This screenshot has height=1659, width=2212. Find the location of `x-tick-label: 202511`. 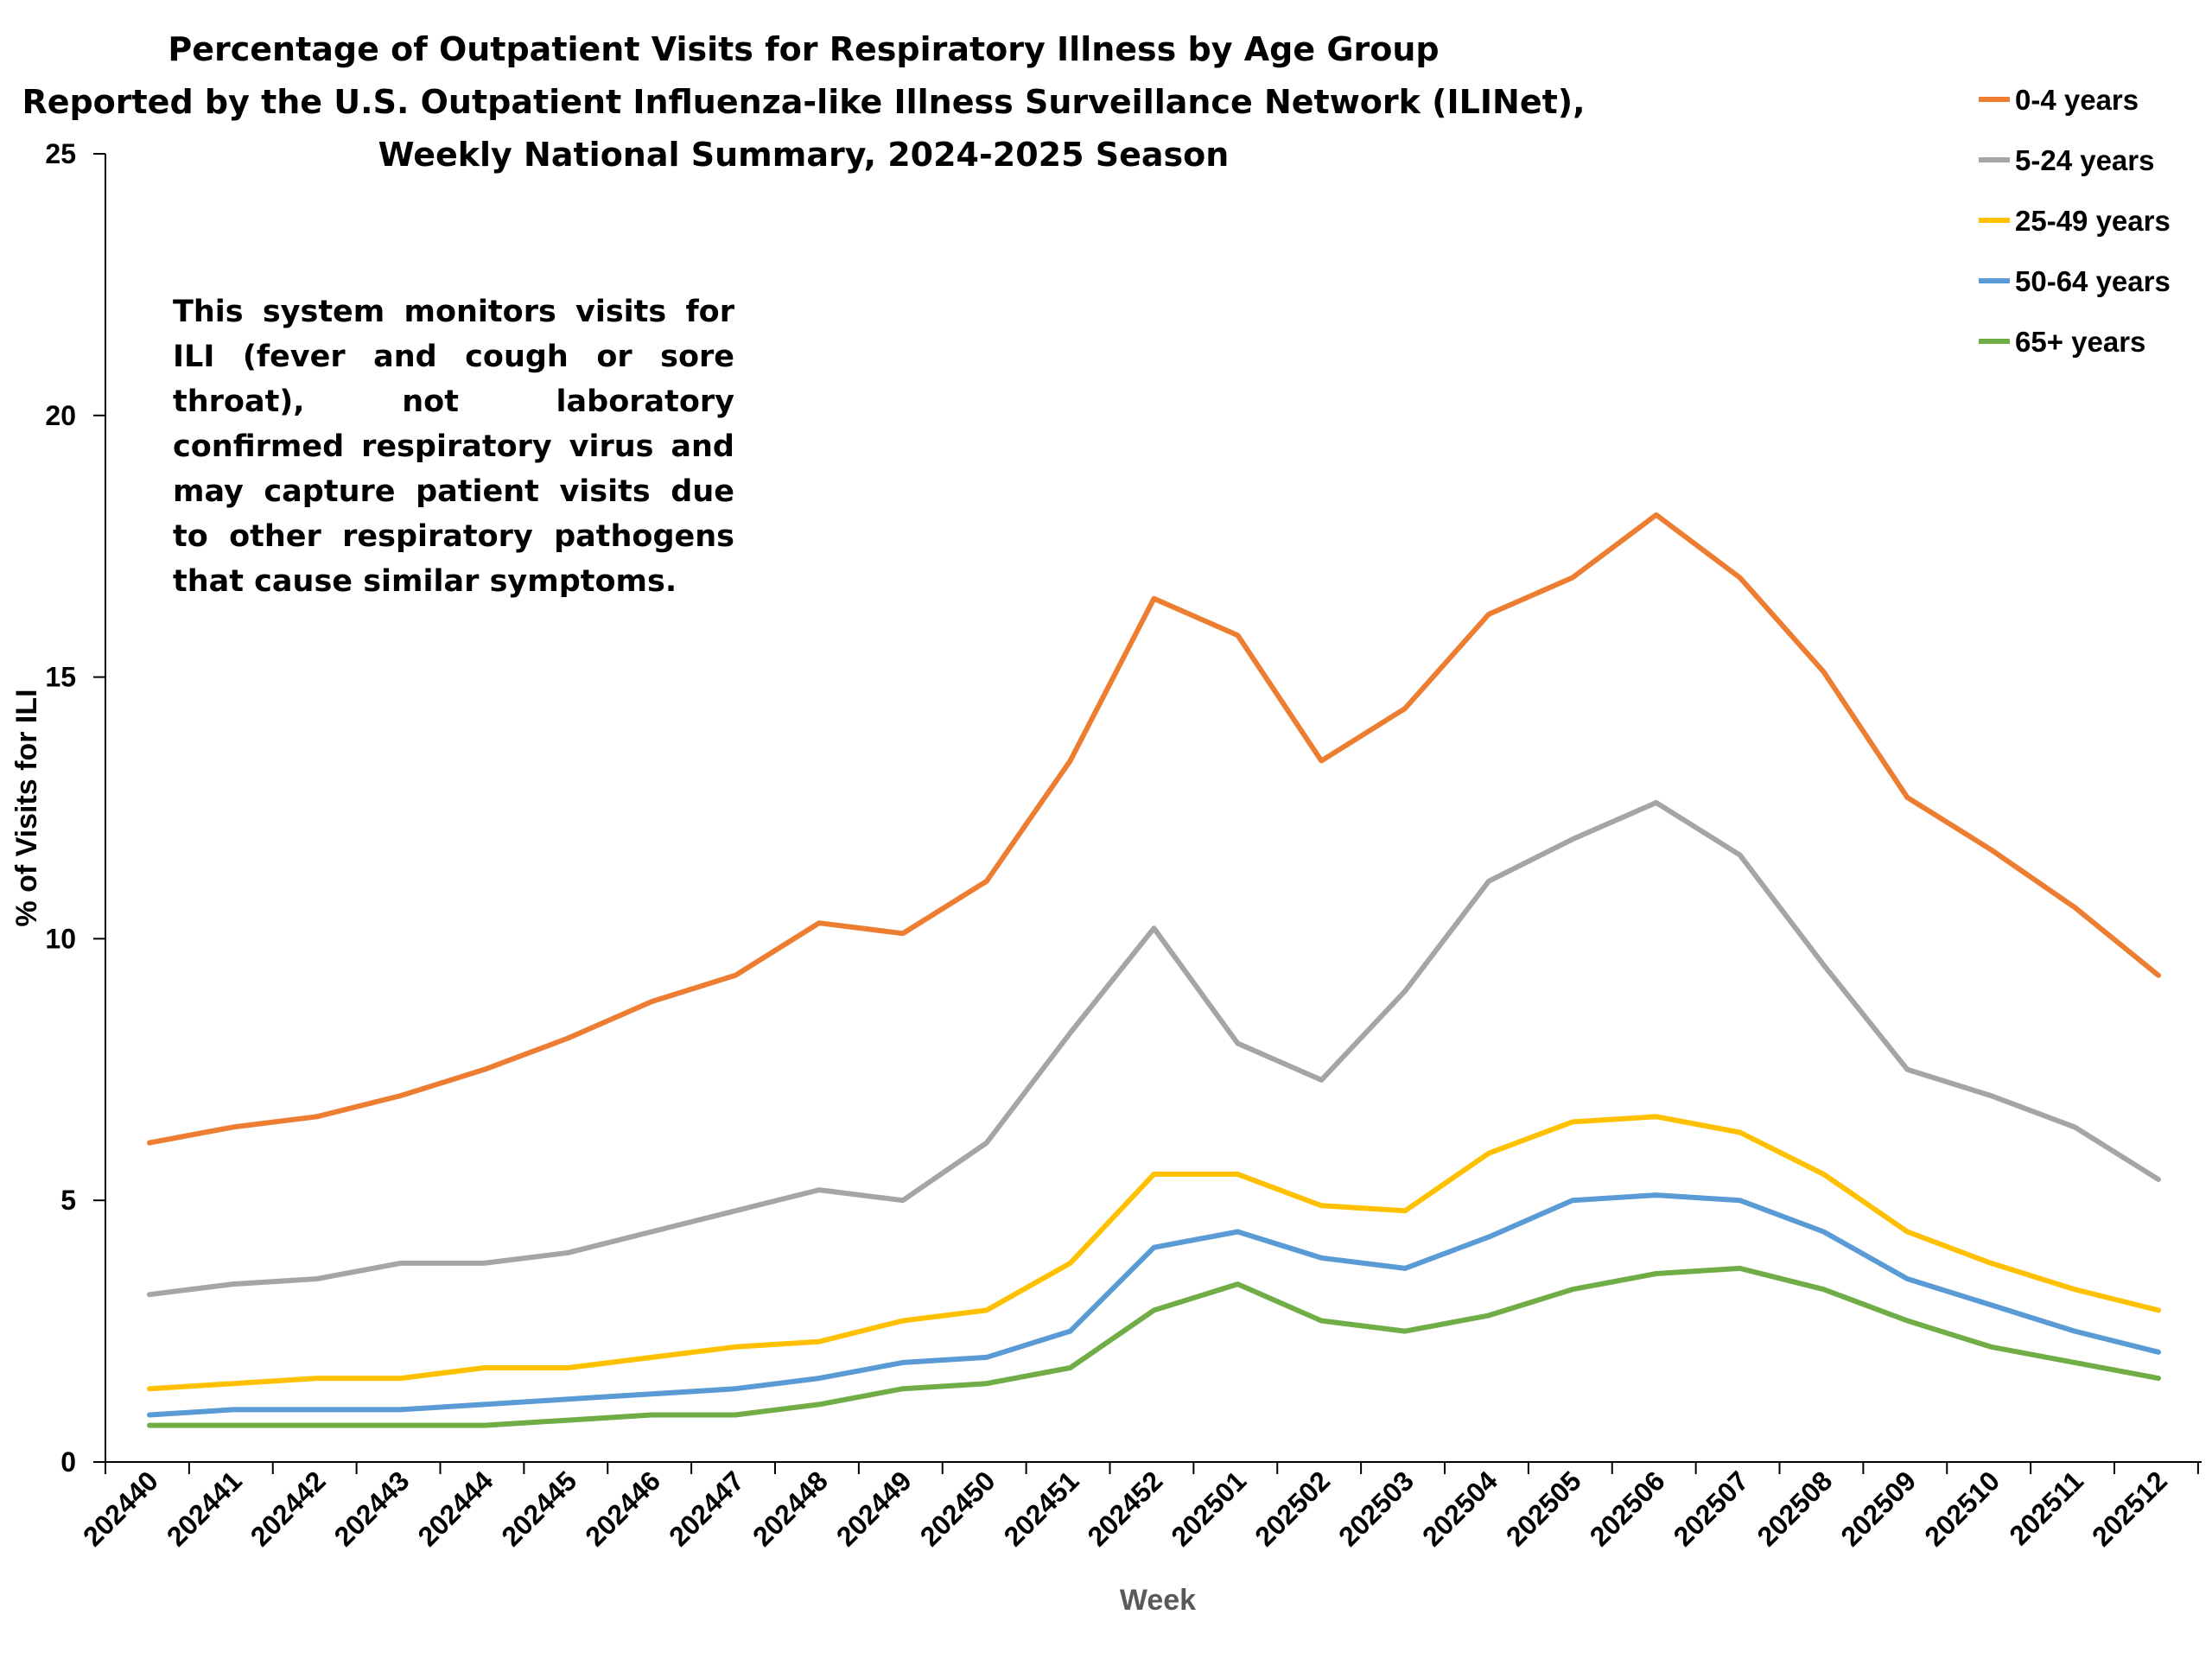

x-tick-label: 202511 is located at coordinates (2046, 1508).